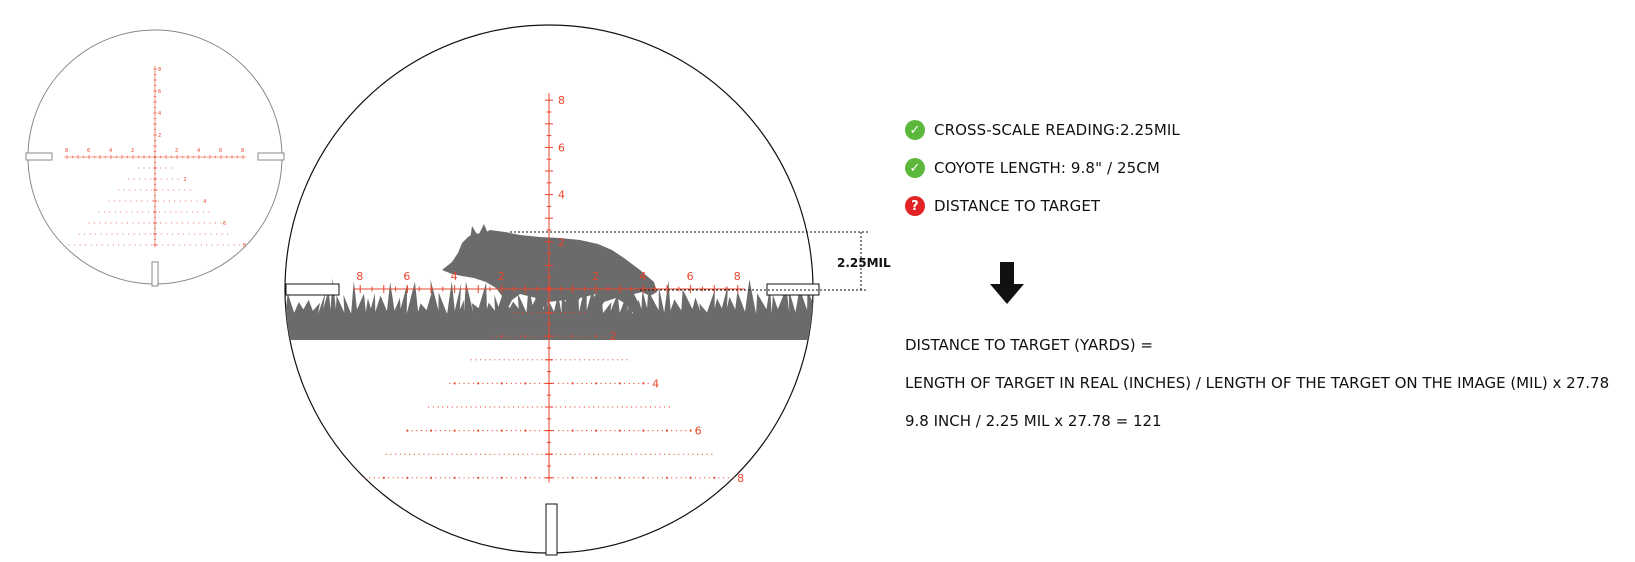 This screenshot has width=1635, height=562. What do you see at coordinates (155, 274) in the screenshot?
I see `small-scope-bottom-post` at bounding box center [155, 274].